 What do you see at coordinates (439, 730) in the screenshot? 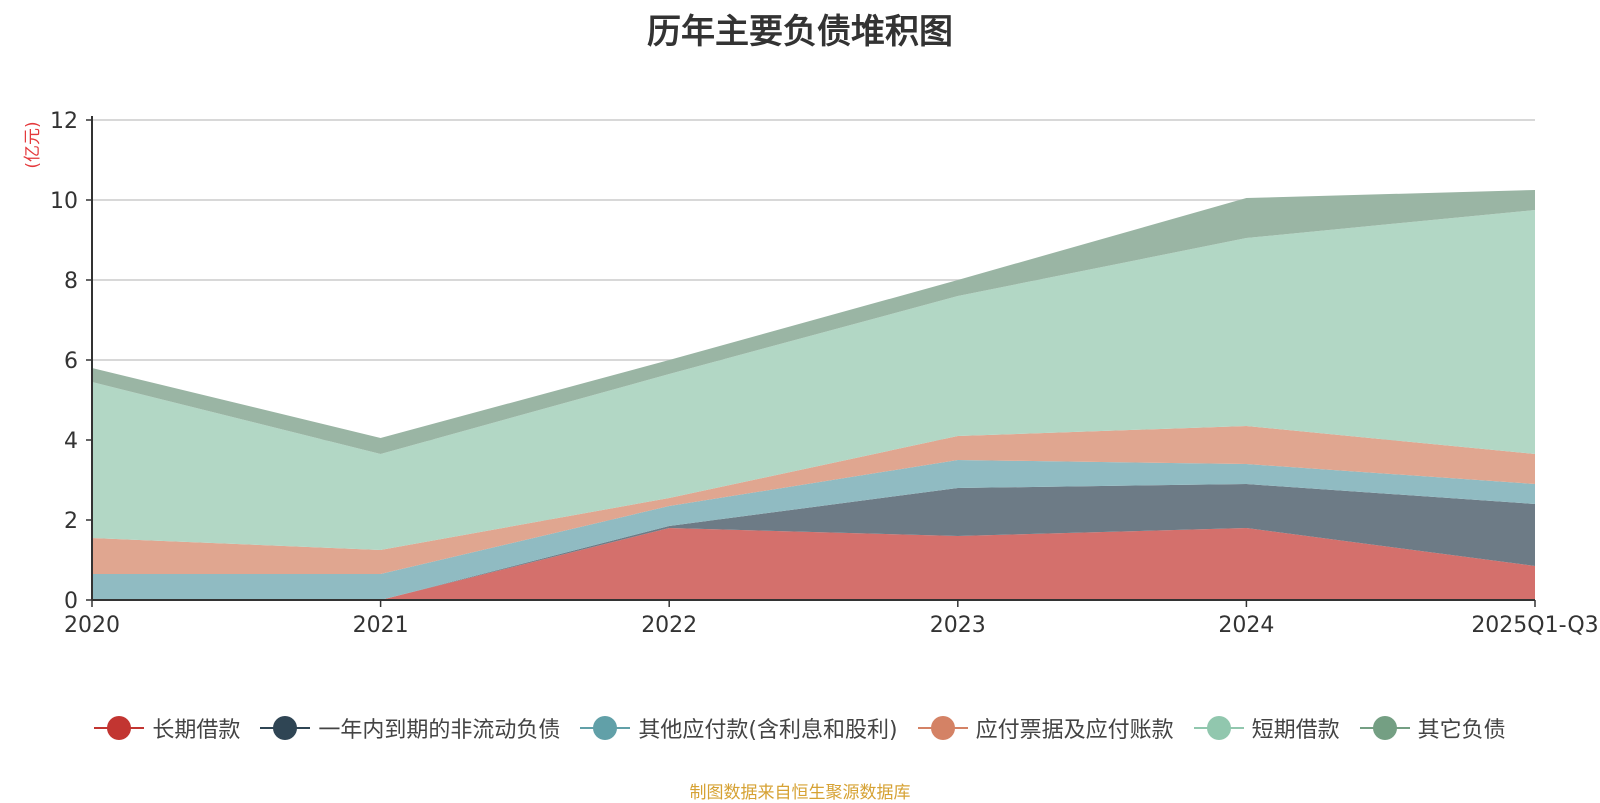
I see `legend-label: 一年内到期的非流动负债` at bounding box center [439, 730].